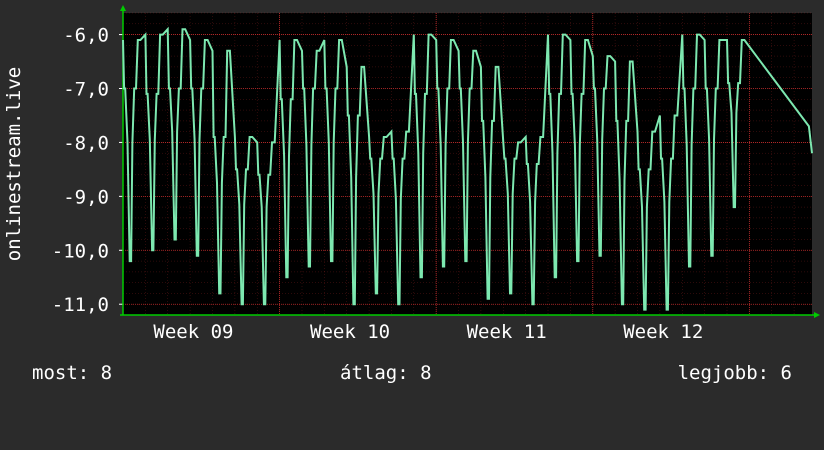 This screenshot has width=824, height=450. What do you see at coordinates (86, 36) in the screenshot?
I see `y-tick-label: -6,0` at bounding box center [86, 36].